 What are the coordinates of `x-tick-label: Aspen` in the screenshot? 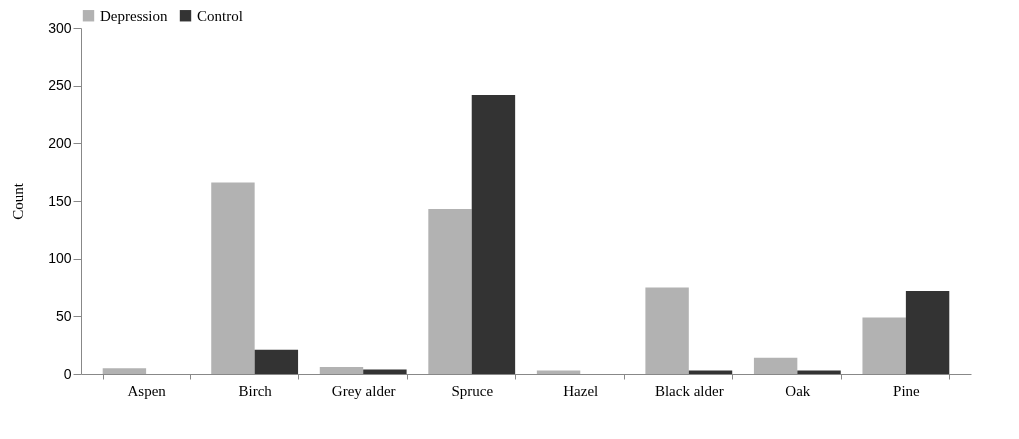 It's located at (147, 390).